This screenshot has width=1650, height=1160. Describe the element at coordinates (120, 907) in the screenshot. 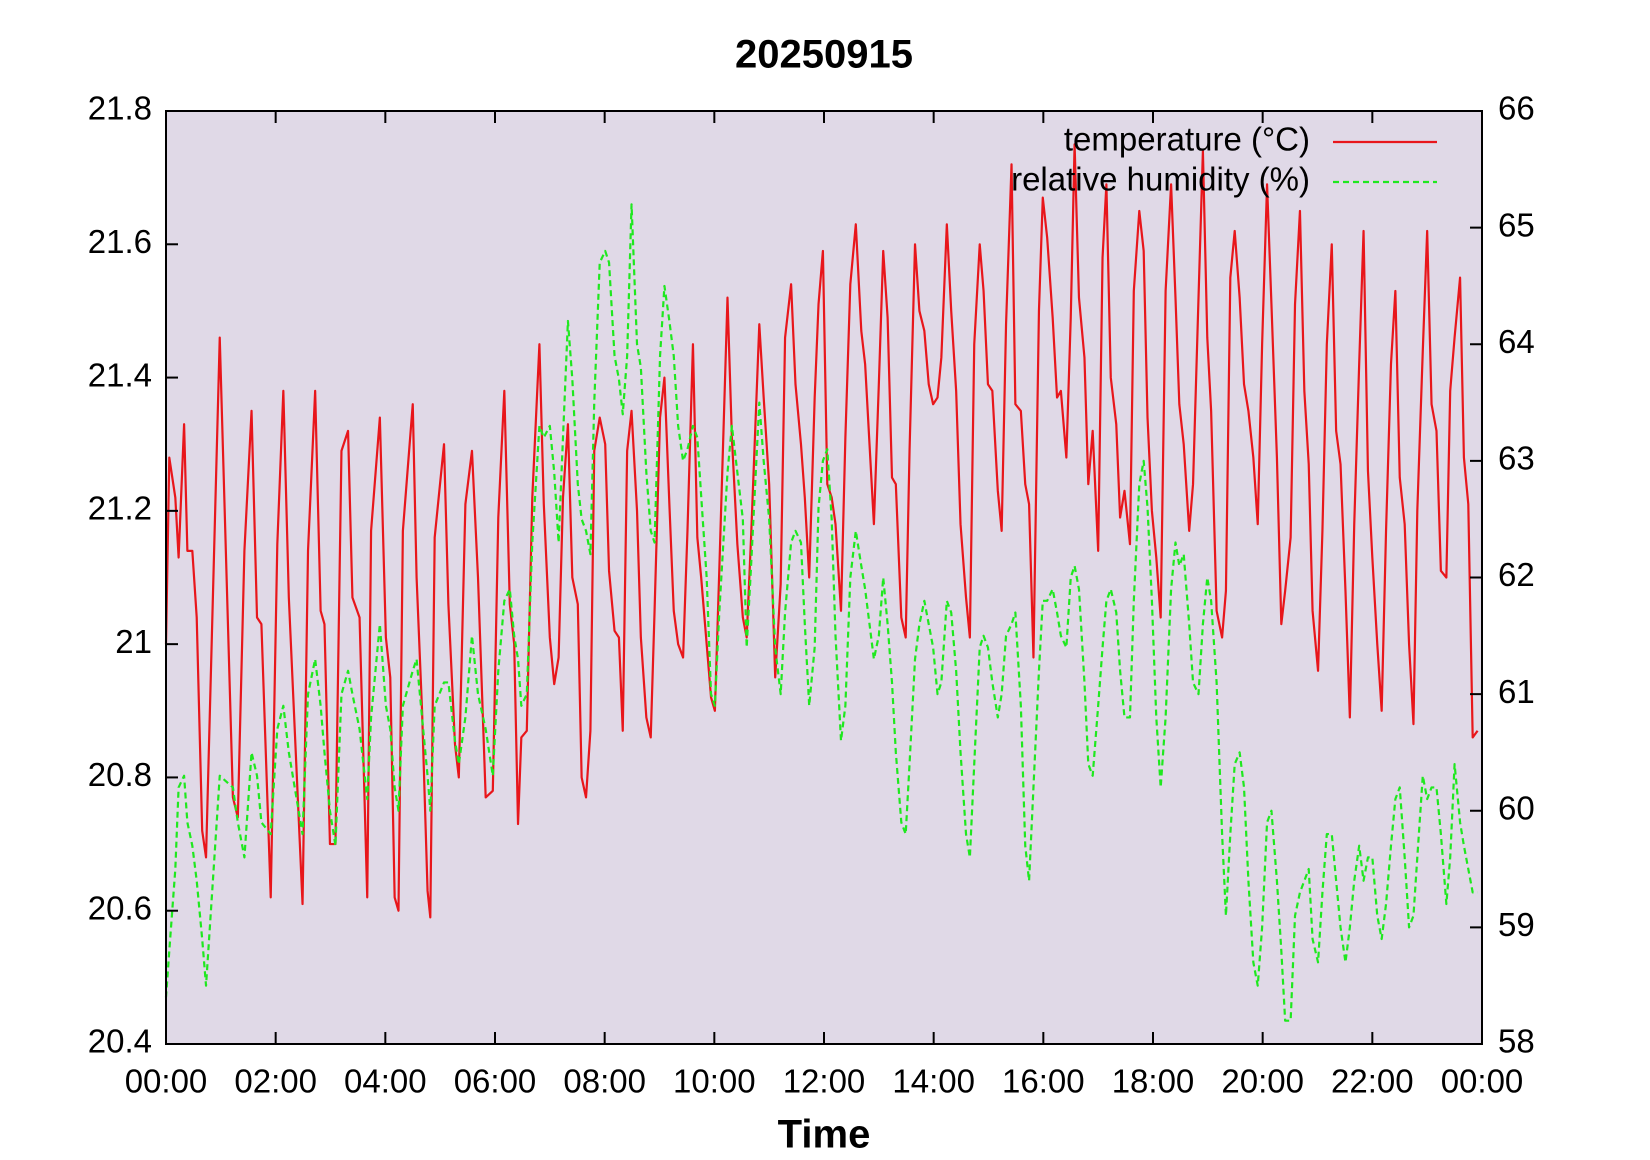

I see `y-tick-label: 20.6` at that location.